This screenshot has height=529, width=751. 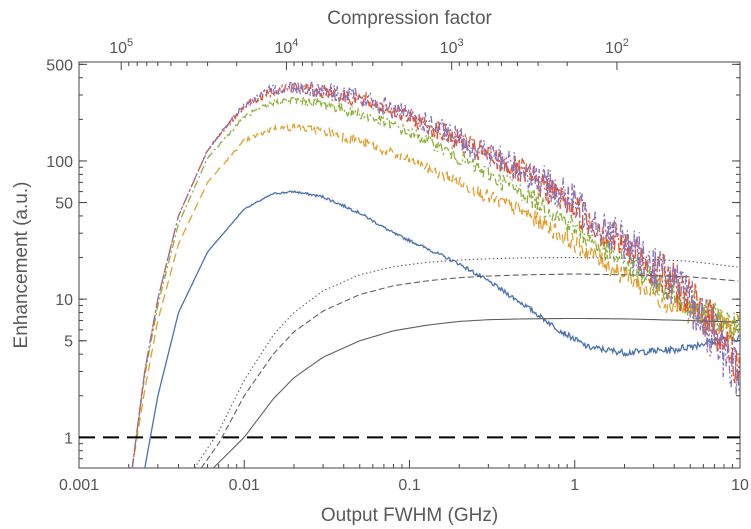 I want to click on top-tick-label: 10⁵, so click(x=121, y=47).